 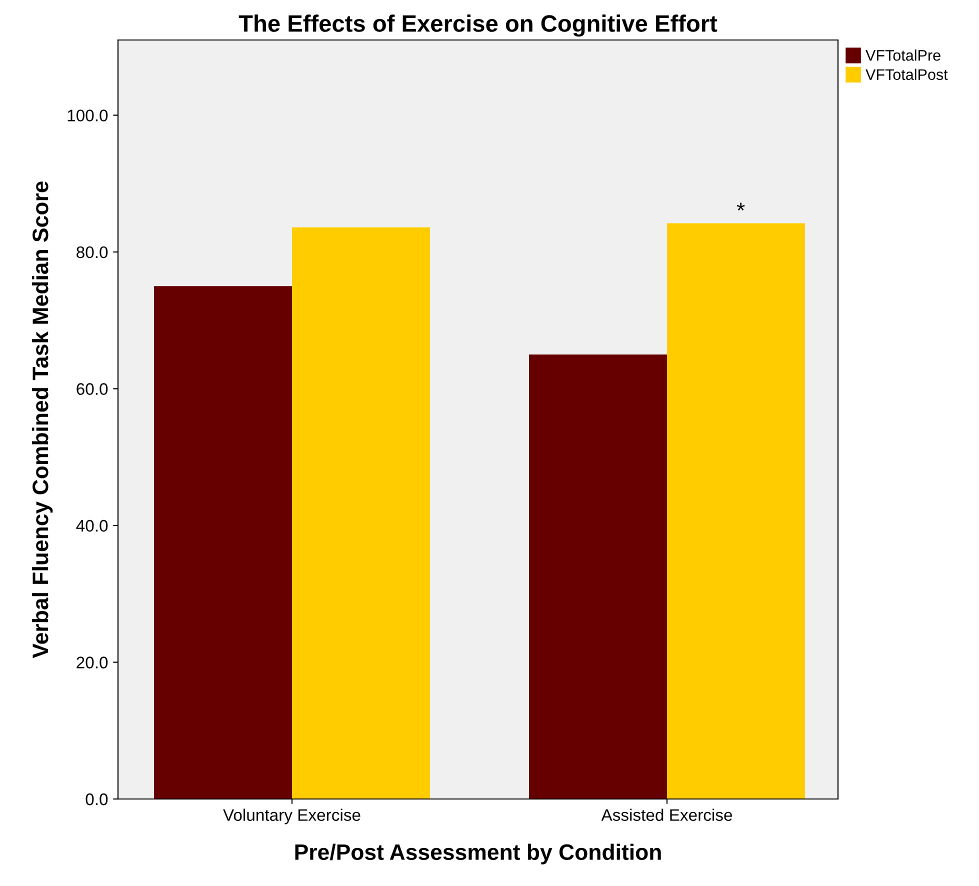 What do you see at coordinates (478, 854) in the screenshot?
I see `x-axis-title: Pre/Post Assessment by Condition` at bounding box center [478, 854].